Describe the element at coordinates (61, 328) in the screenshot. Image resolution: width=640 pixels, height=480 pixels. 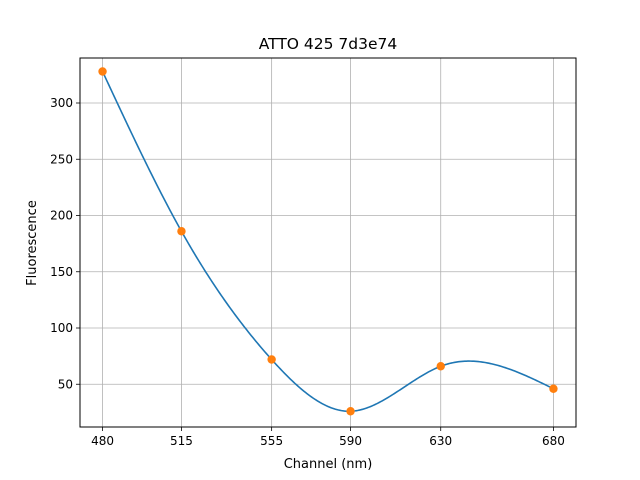
I see `y-tick-label: 100` at that location.